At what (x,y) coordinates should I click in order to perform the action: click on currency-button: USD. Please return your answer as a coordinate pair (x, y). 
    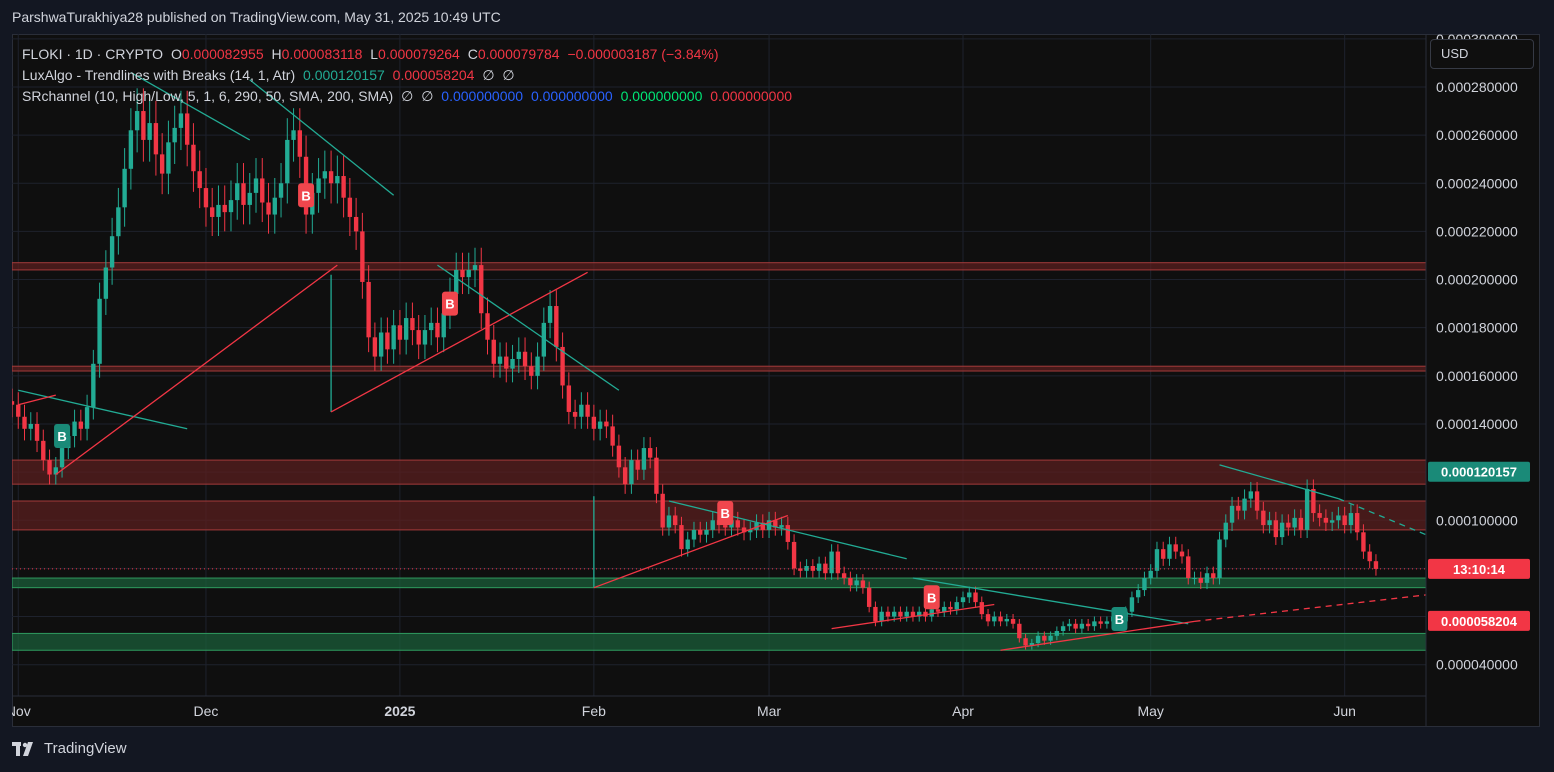
    Looking at the image, I should click on (1482, 54).